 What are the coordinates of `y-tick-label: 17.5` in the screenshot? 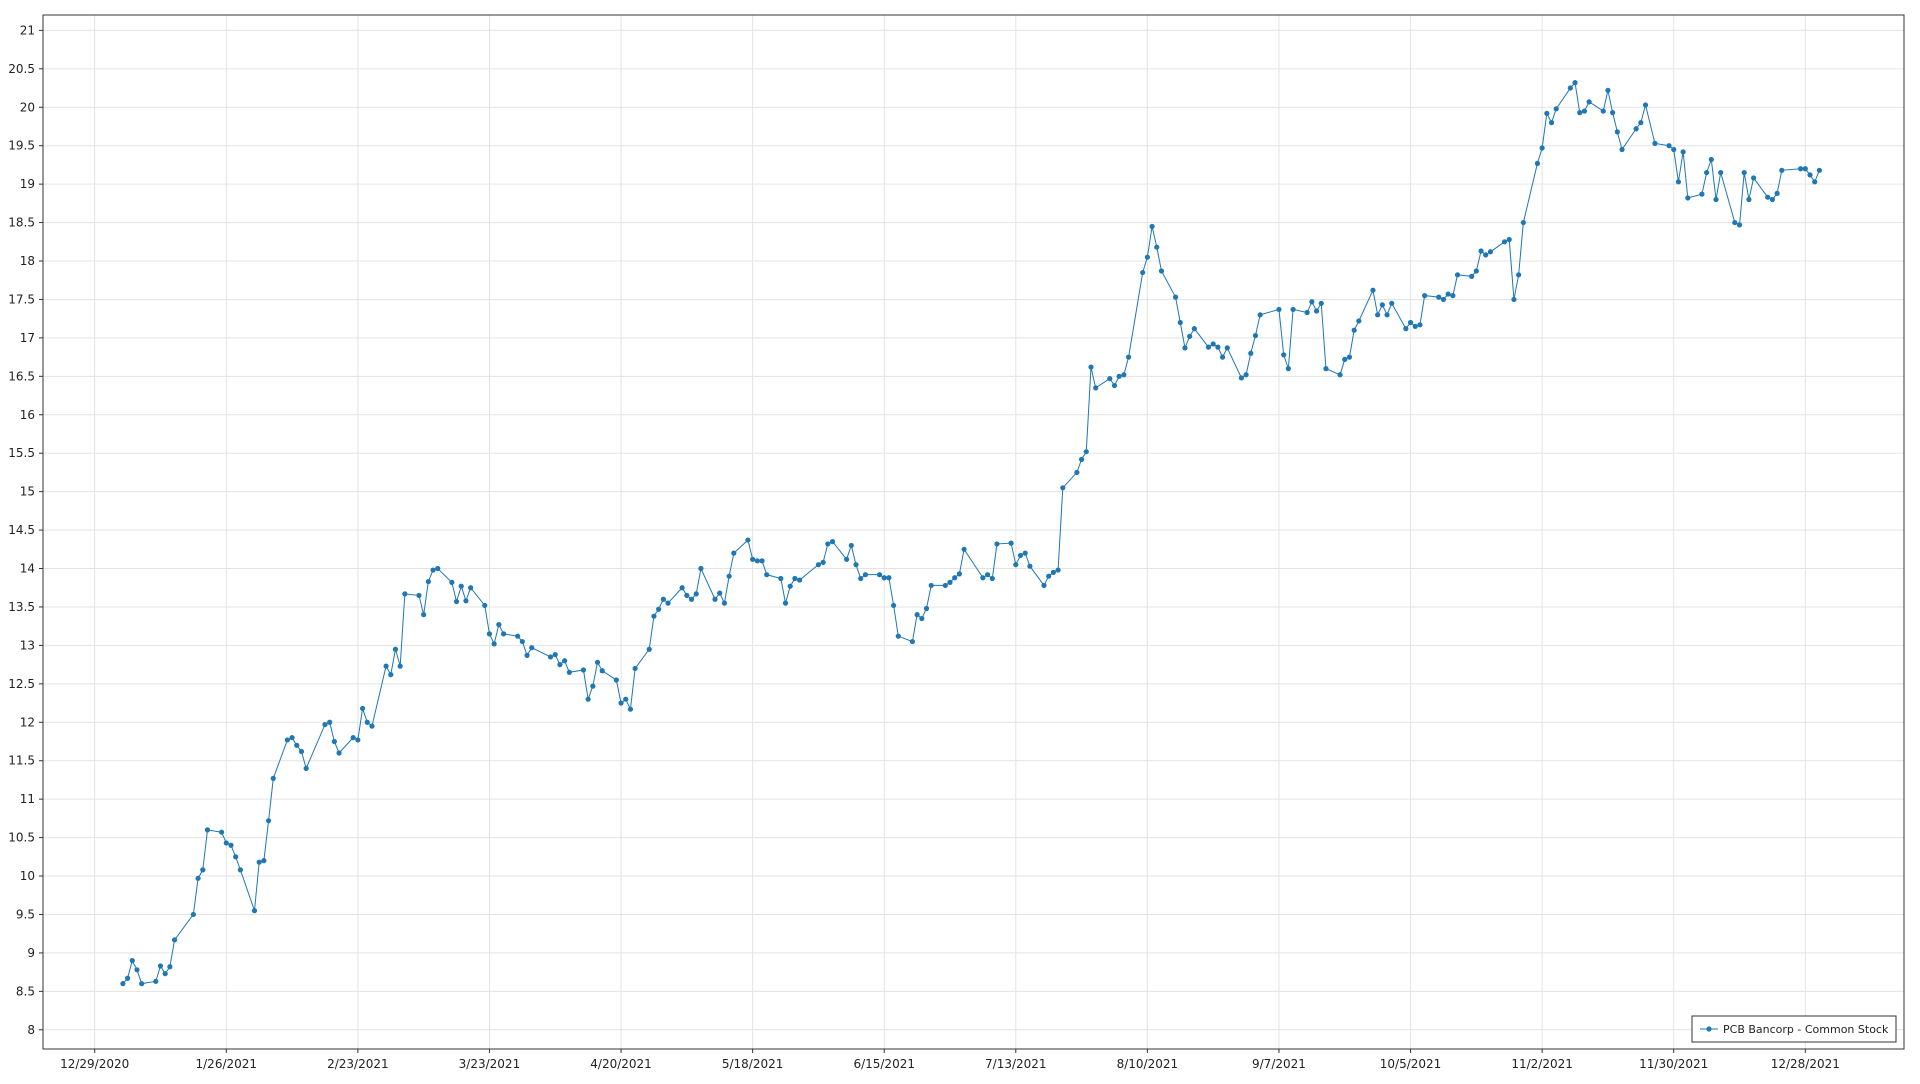 It's located at (21, 299).